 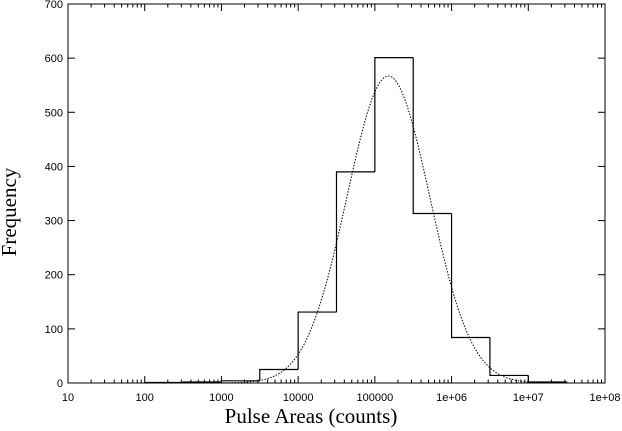 I want to click on y-tick-label: 600, so click(x=54, y=59).